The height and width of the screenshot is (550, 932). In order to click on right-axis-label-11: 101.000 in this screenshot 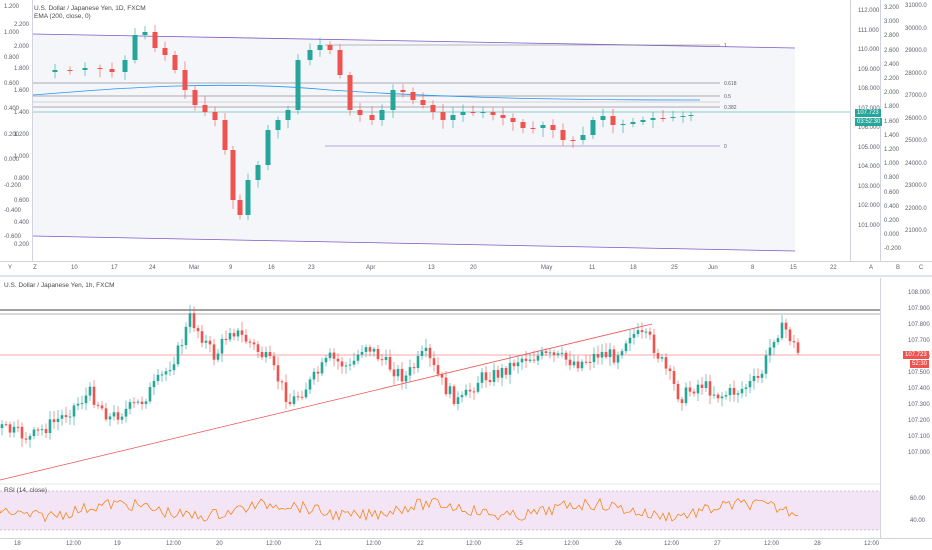, I will do `click(869, 225)`.